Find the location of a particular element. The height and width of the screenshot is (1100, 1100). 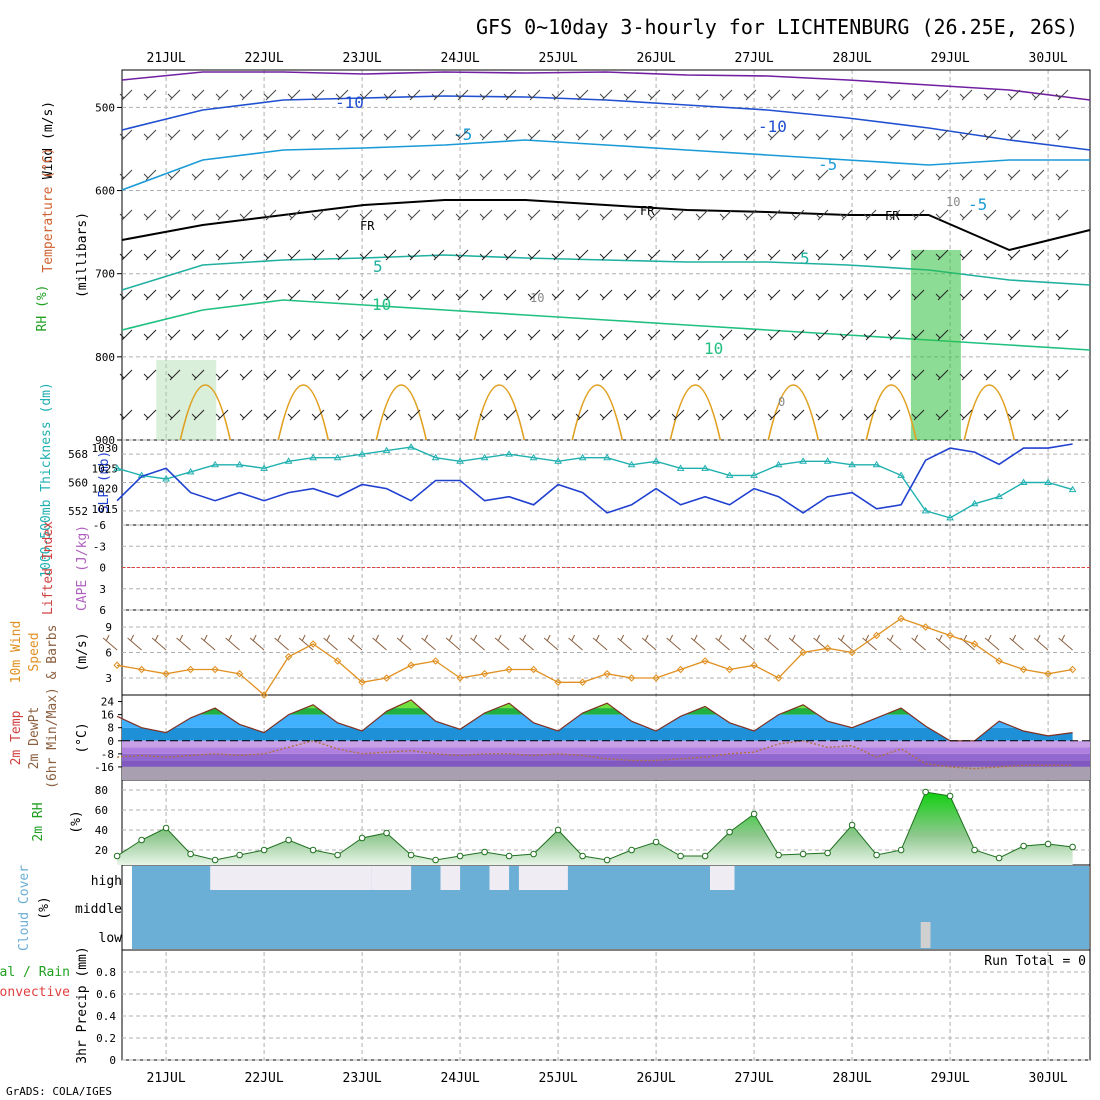

temp-contour is located at coordinates (303, 412).